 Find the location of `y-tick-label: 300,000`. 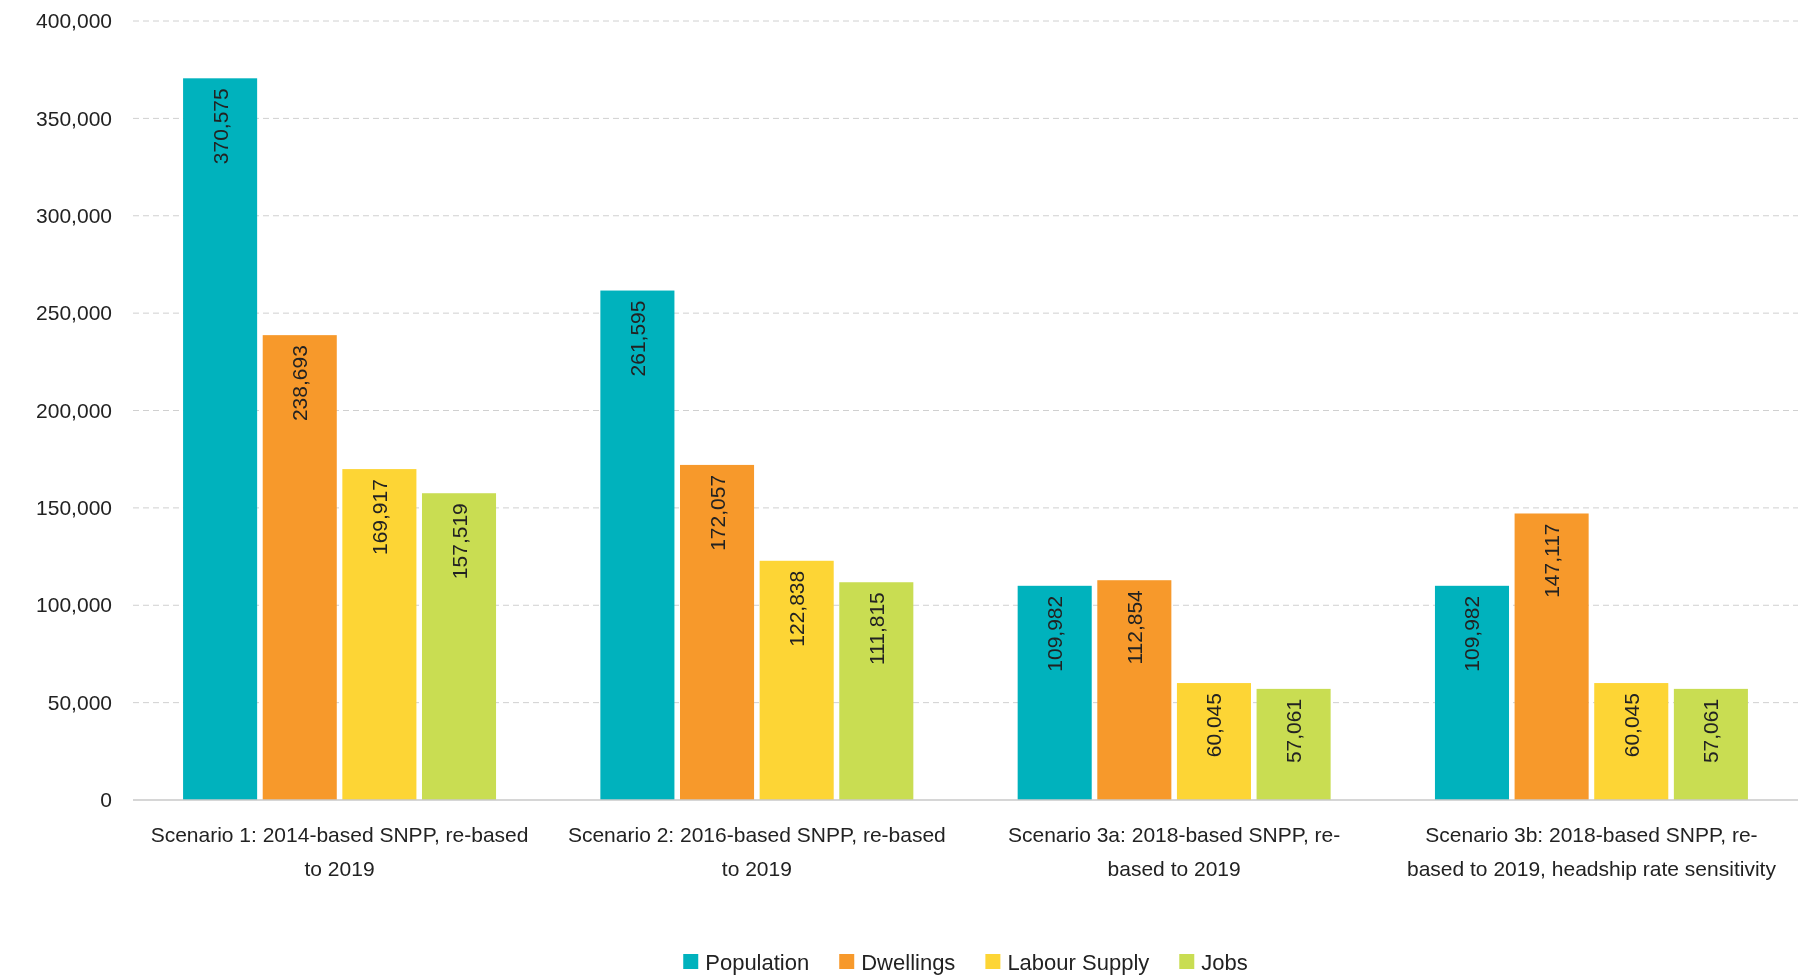

y-tick-label: 300,000 is located at coordinates (74, 215).